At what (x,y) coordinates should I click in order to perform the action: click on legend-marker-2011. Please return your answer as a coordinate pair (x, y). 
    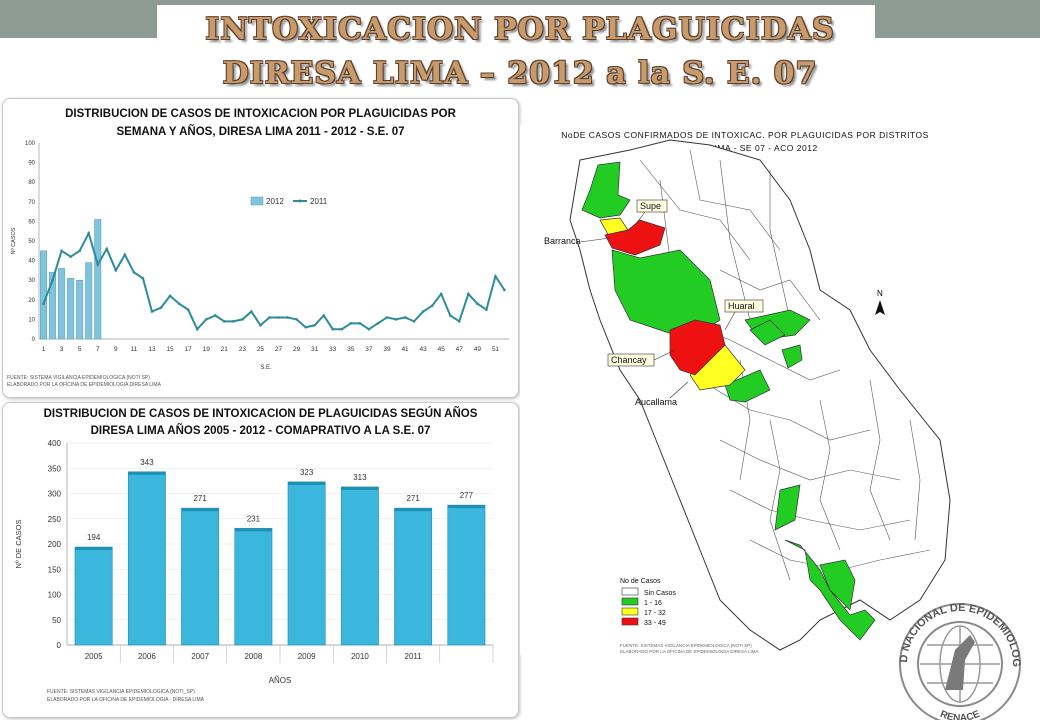
    Looking at the image, I should click on (300, 201).